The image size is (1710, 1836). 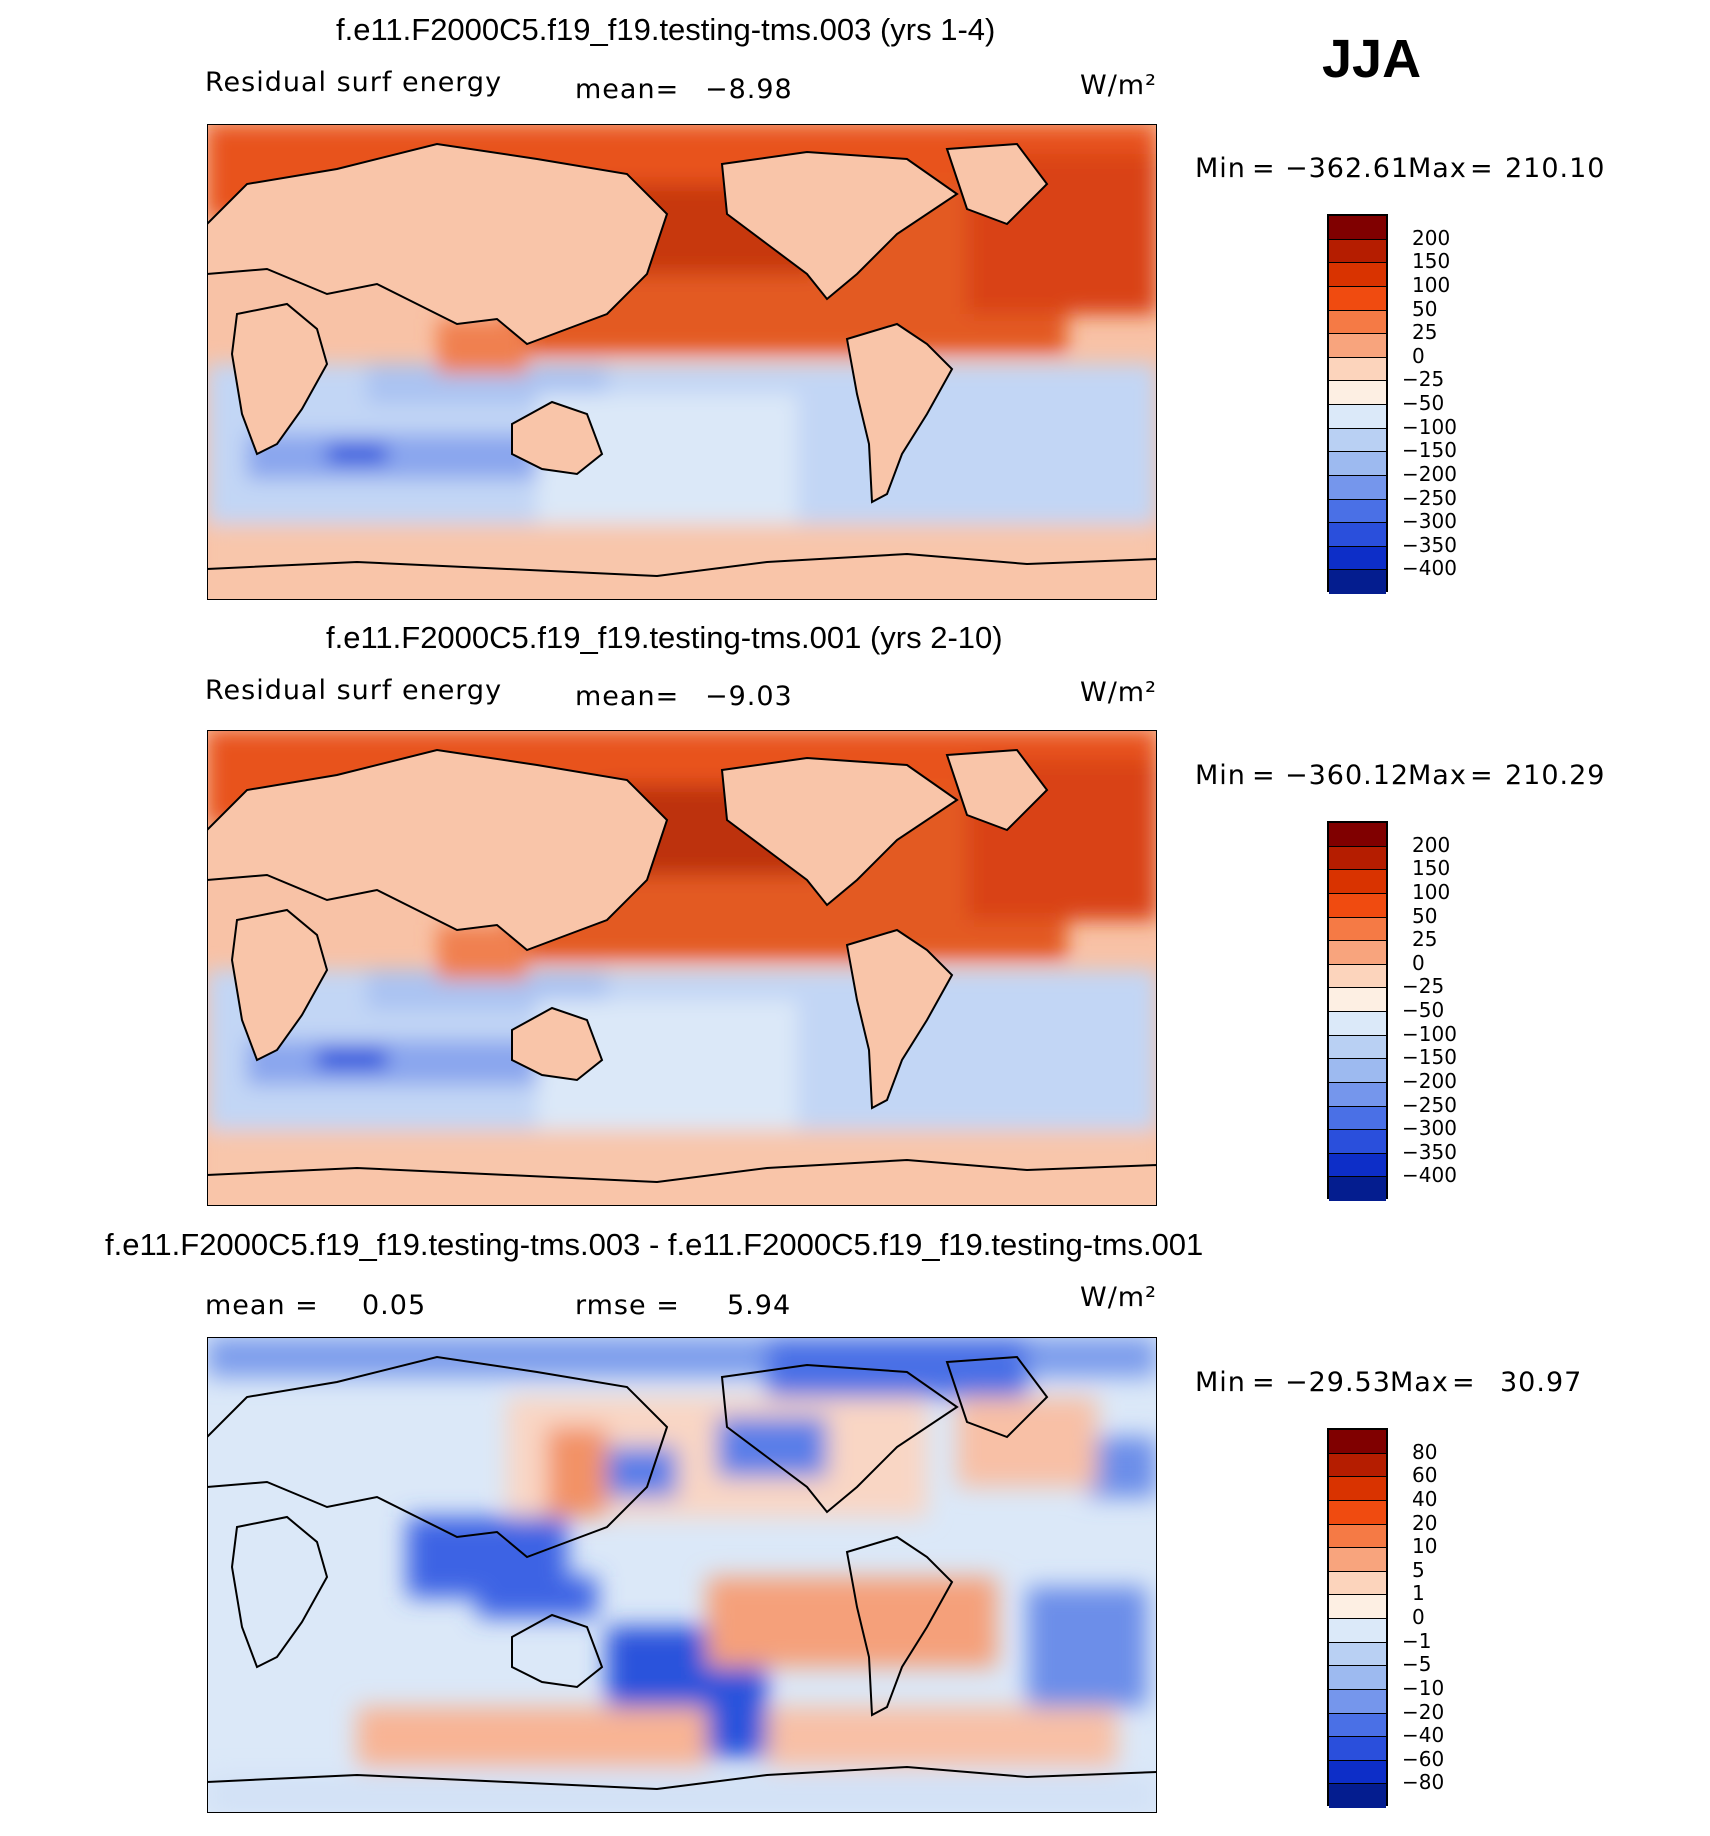 I want to click on panel1-colorbar-tick-label: −100, so click(x=1429, y=426).